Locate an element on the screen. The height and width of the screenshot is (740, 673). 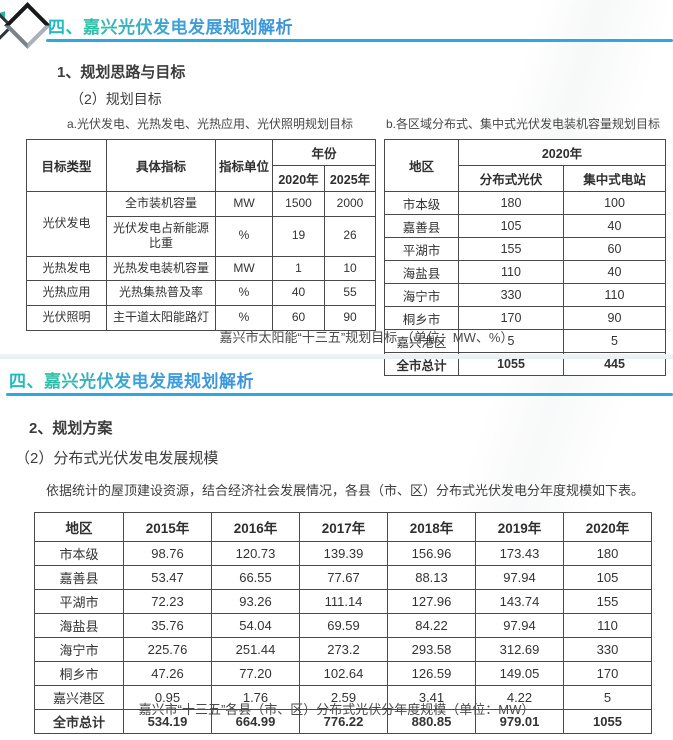
value-cell: 10 is located at coordinates (350, 268).